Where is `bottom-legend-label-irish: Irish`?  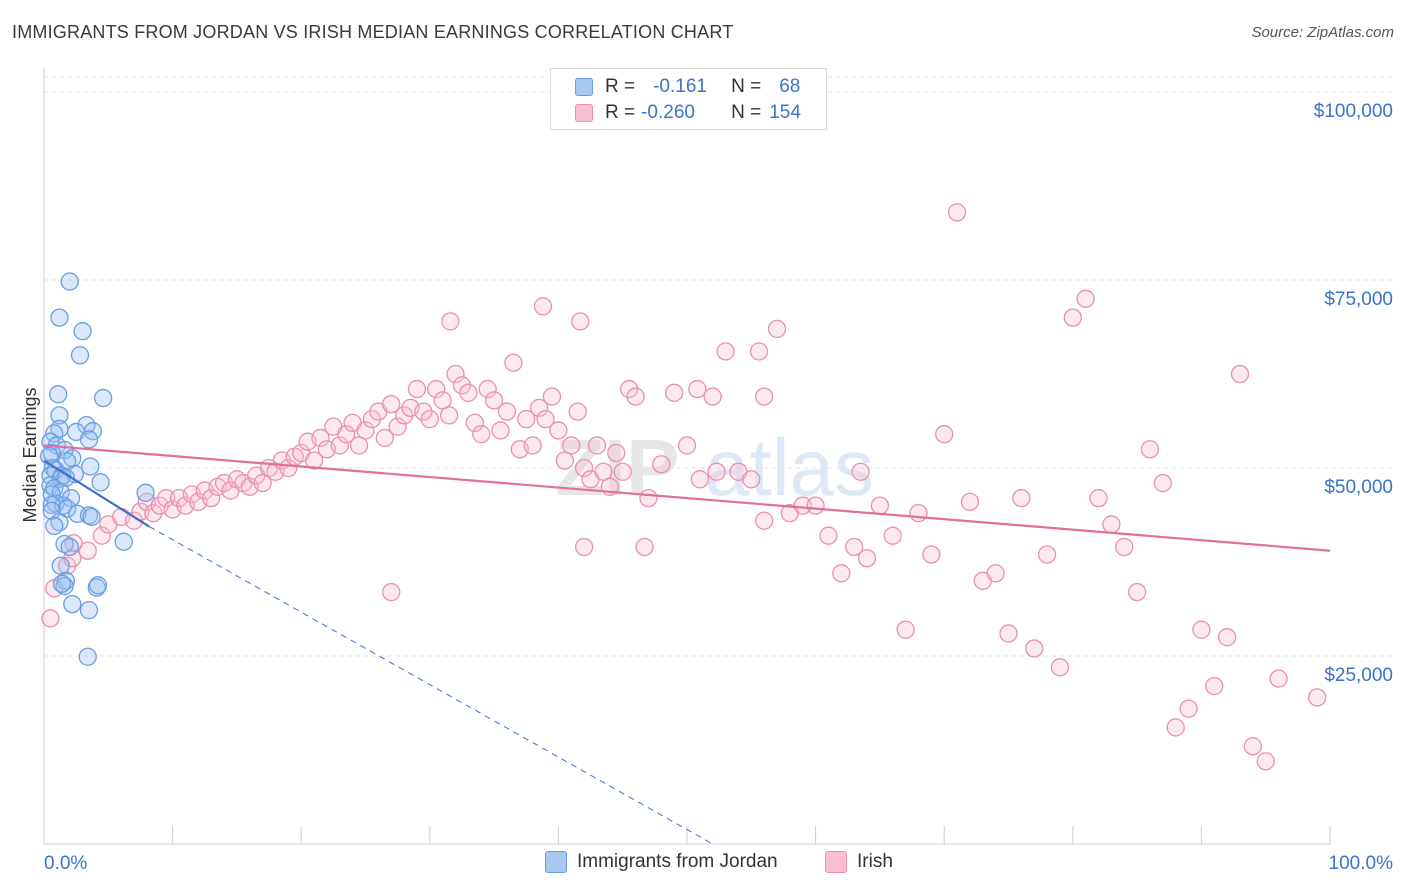 bottom-legend-label-irish: Irish is located at coordinates (875, 861).